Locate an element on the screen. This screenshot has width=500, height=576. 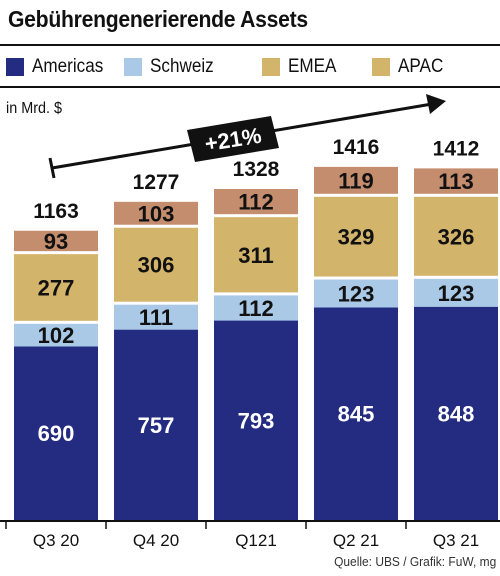
data-label-apac: 113 is located at coordinates (456, 181).